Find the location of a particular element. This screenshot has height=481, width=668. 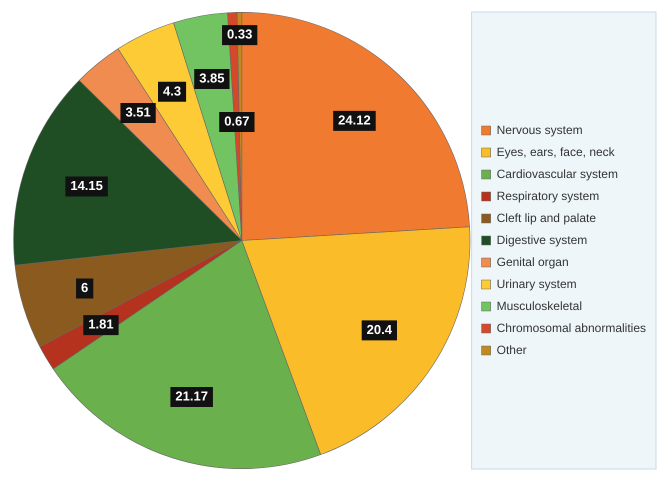

data-label: 24.12 is located at coordinates (354, 120).